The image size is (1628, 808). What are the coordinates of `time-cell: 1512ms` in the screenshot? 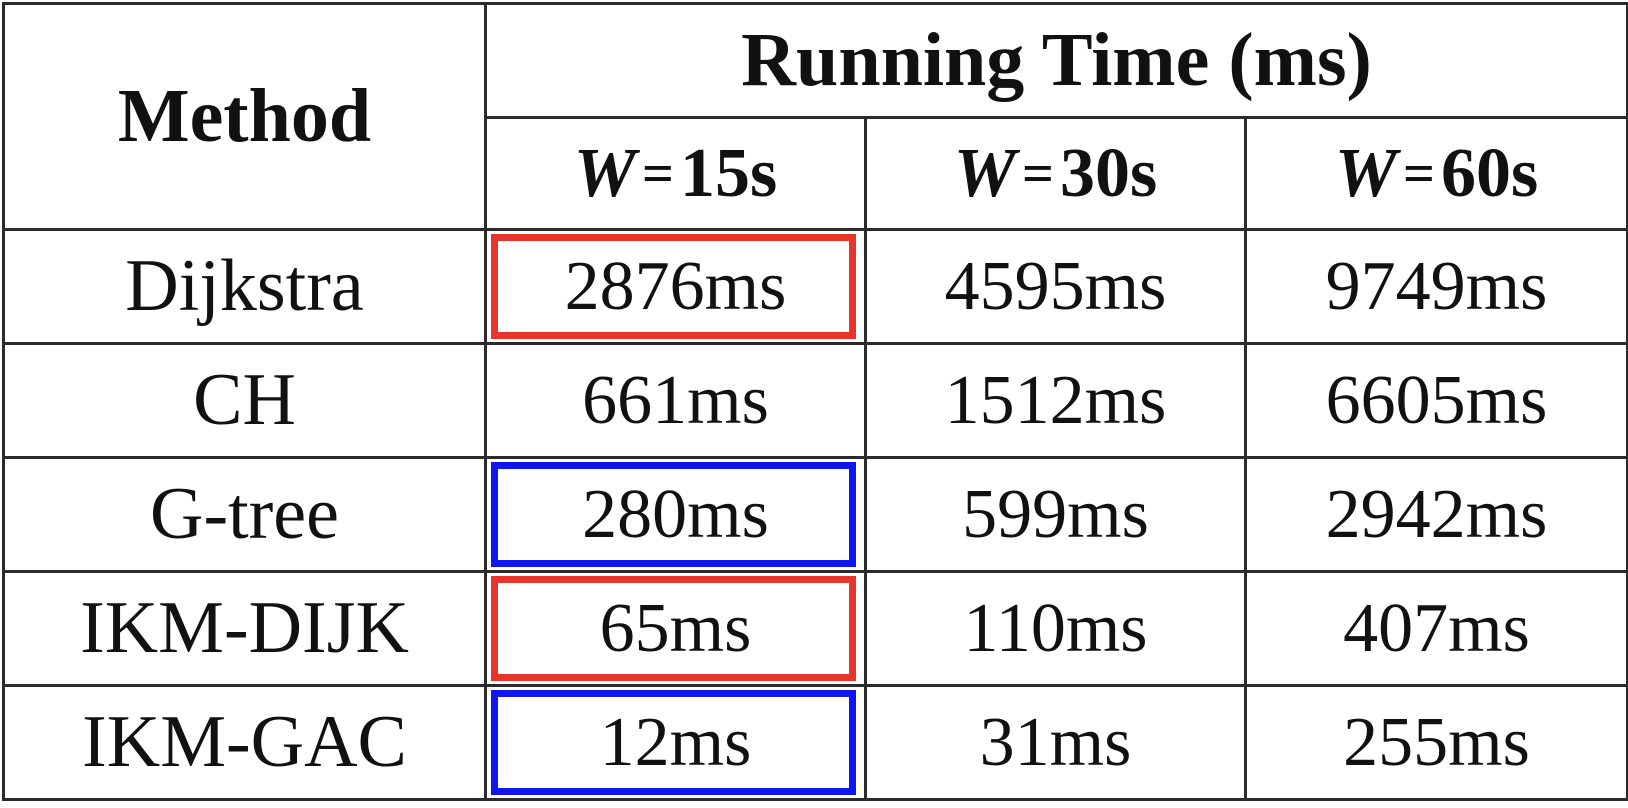 It's located at (1055, 400).